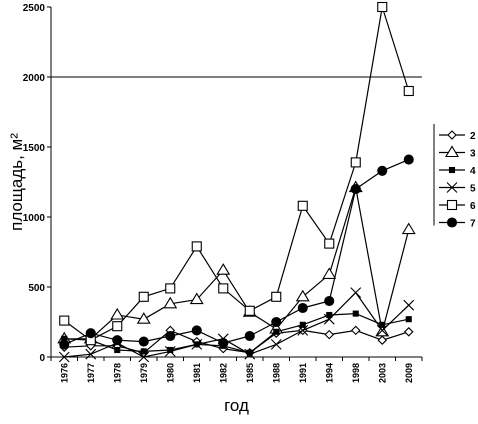  I want to click on legend-label: 5, so click(473, 189).